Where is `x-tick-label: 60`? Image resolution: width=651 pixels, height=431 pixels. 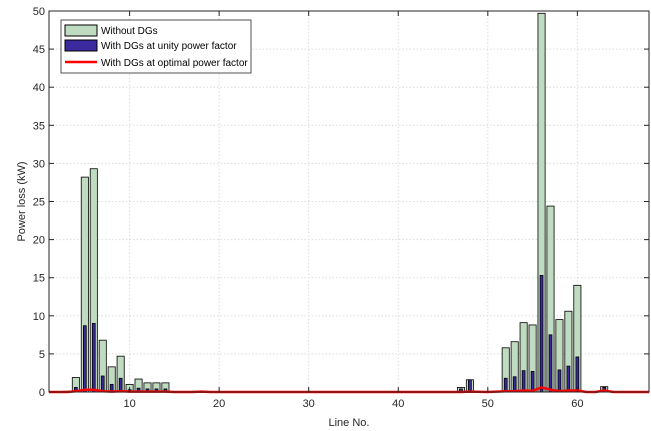 x-tick-label: 60 is located at coordinates (577, 404).